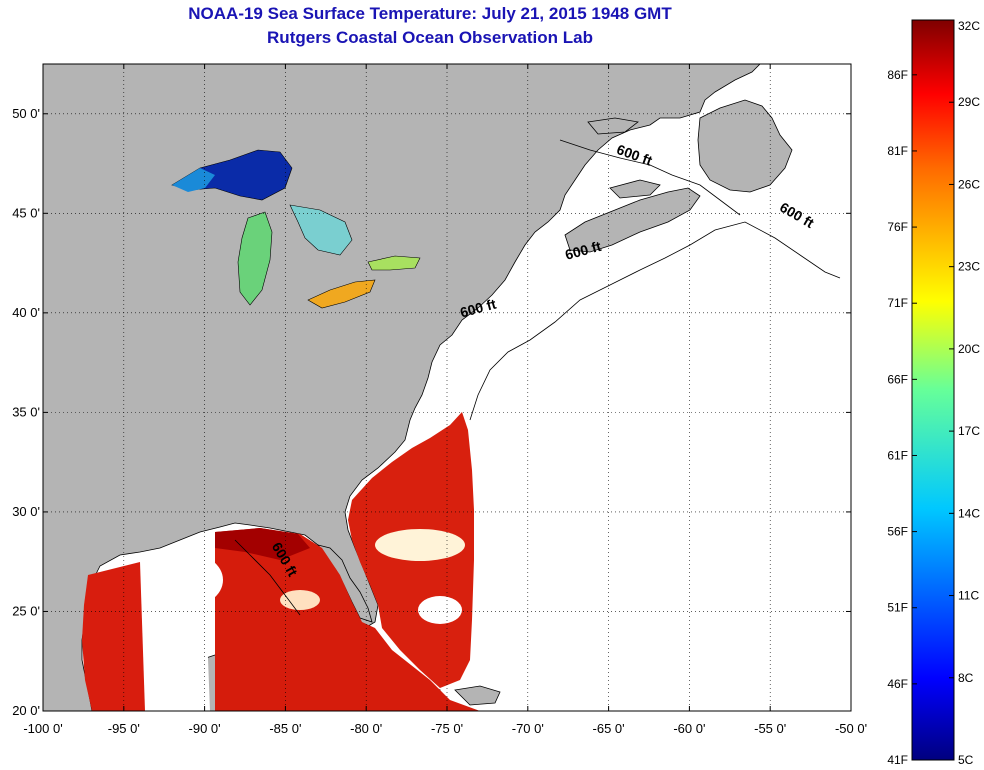  Describe the element at coordinates (262, 544) in the screenshot. I see `sst-gulf-hot` at that location.